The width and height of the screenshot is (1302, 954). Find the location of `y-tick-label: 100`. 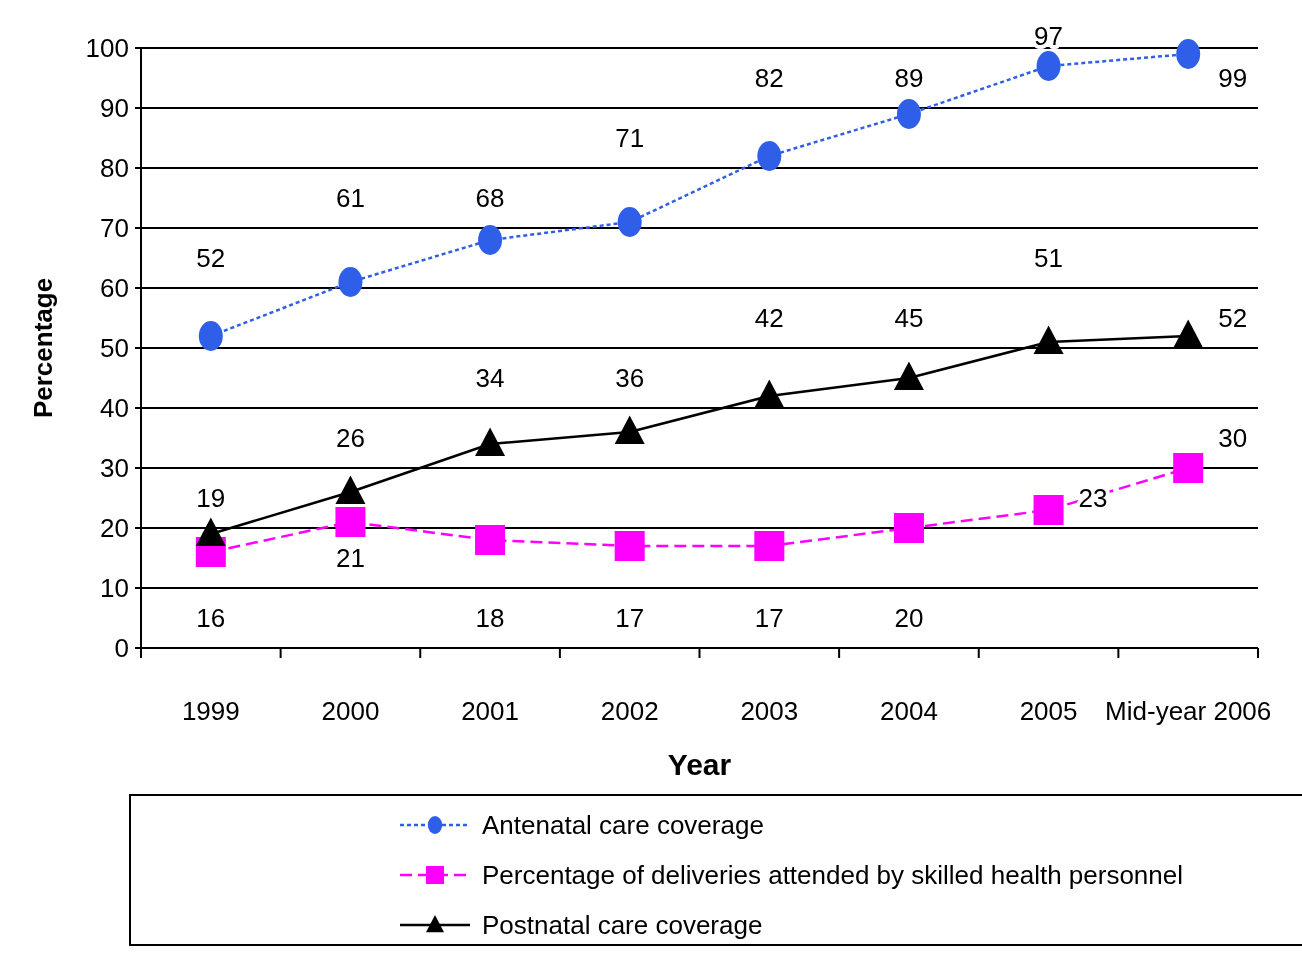

y-tick-label: 100 is located at coordinates (107, 48).